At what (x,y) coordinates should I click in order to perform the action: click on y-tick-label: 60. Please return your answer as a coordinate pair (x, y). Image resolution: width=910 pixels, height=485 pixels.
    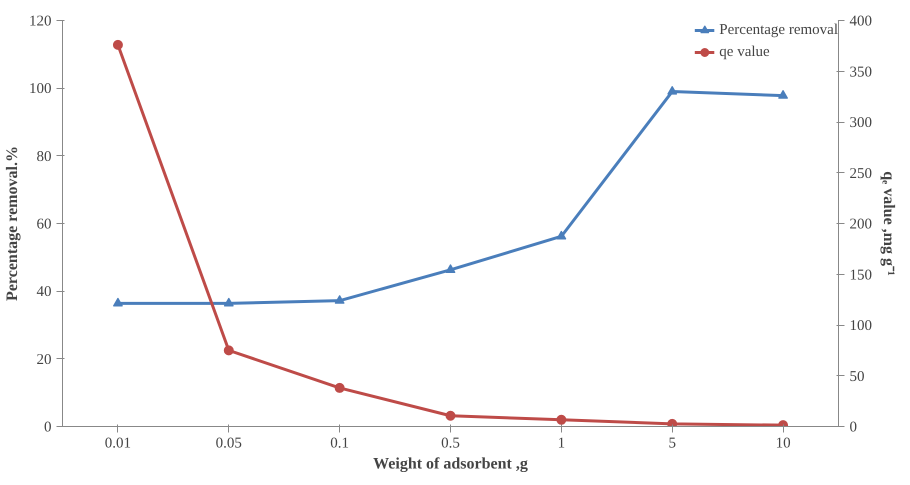
    Looking at the image, I should click on (44, 224).